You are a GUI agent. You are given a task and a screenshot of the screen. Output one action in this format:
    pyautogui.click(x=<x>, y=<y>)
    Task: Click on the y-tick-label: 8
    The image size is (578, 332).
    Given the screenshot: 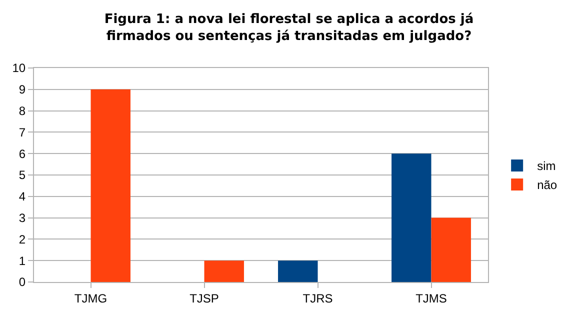 What is the action you would take?
    pyautogui.click(x=22, y=111)
    